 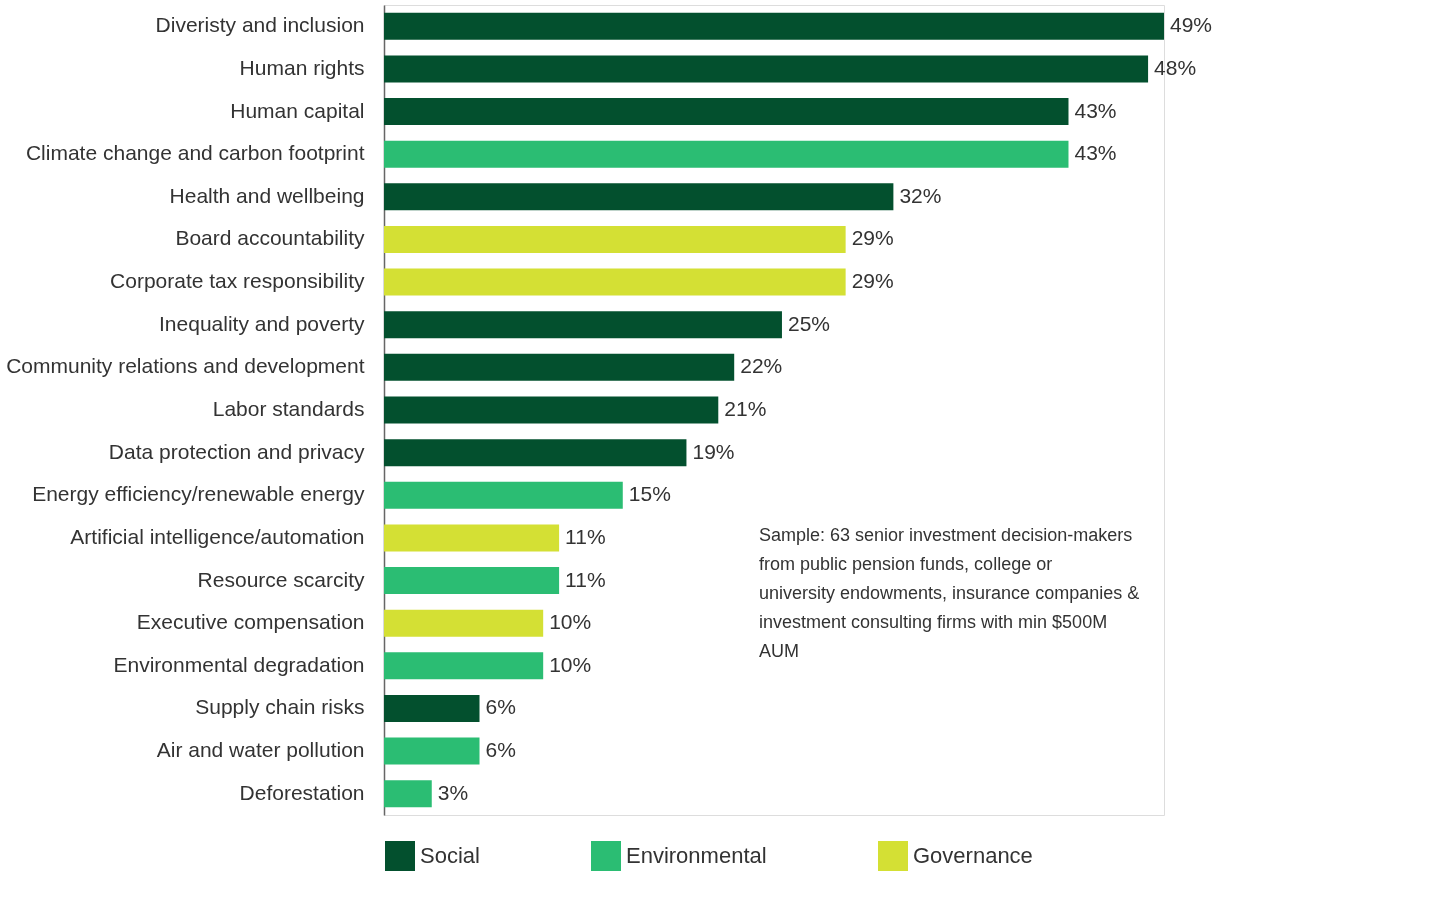 I want to click on data-label: 25%, so click(x=808, y=323).